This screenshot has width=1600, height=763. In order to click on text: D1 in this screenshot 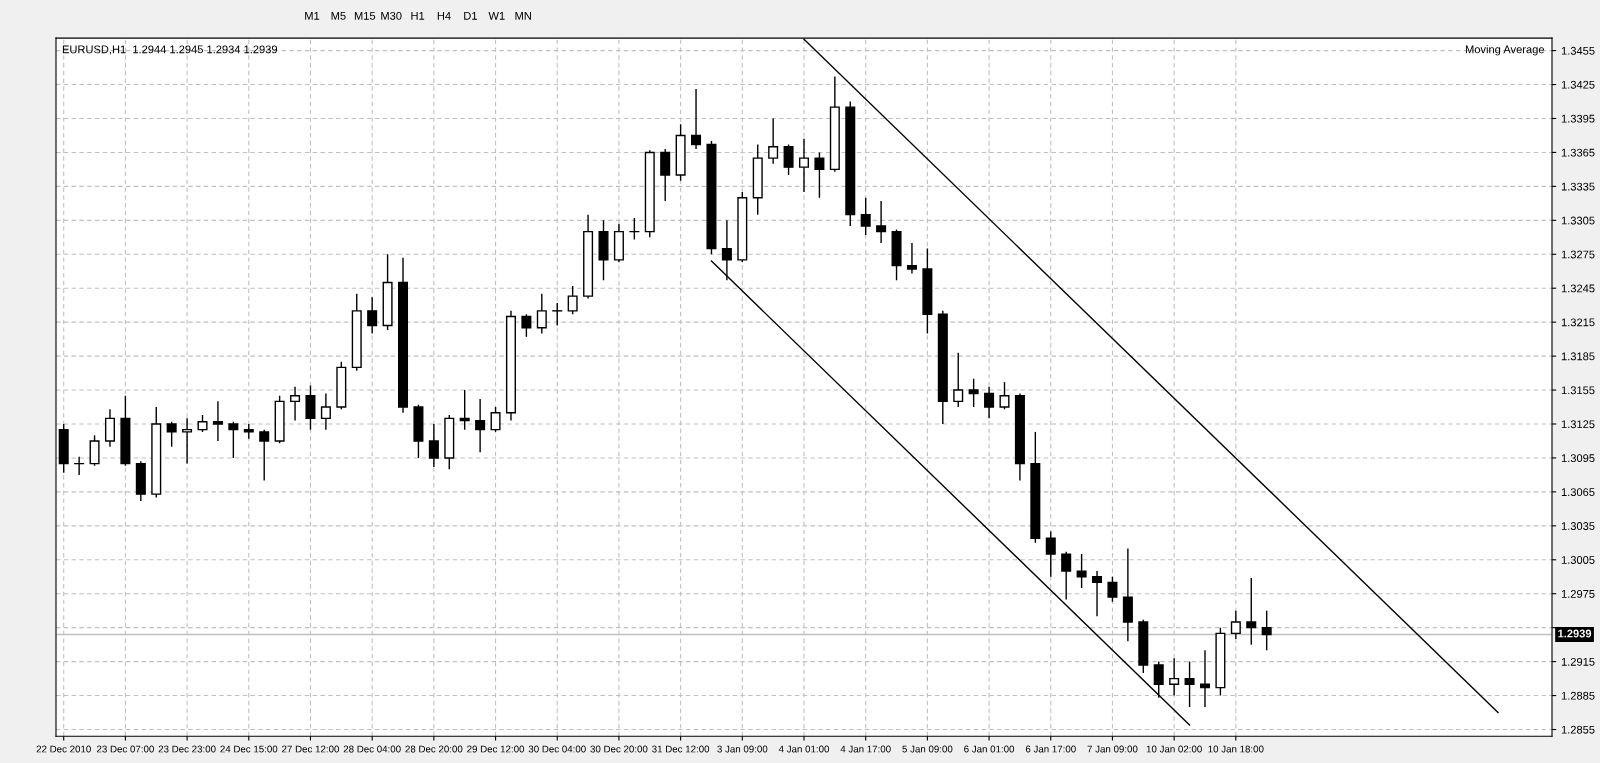, I will do `click(470, 16)`.